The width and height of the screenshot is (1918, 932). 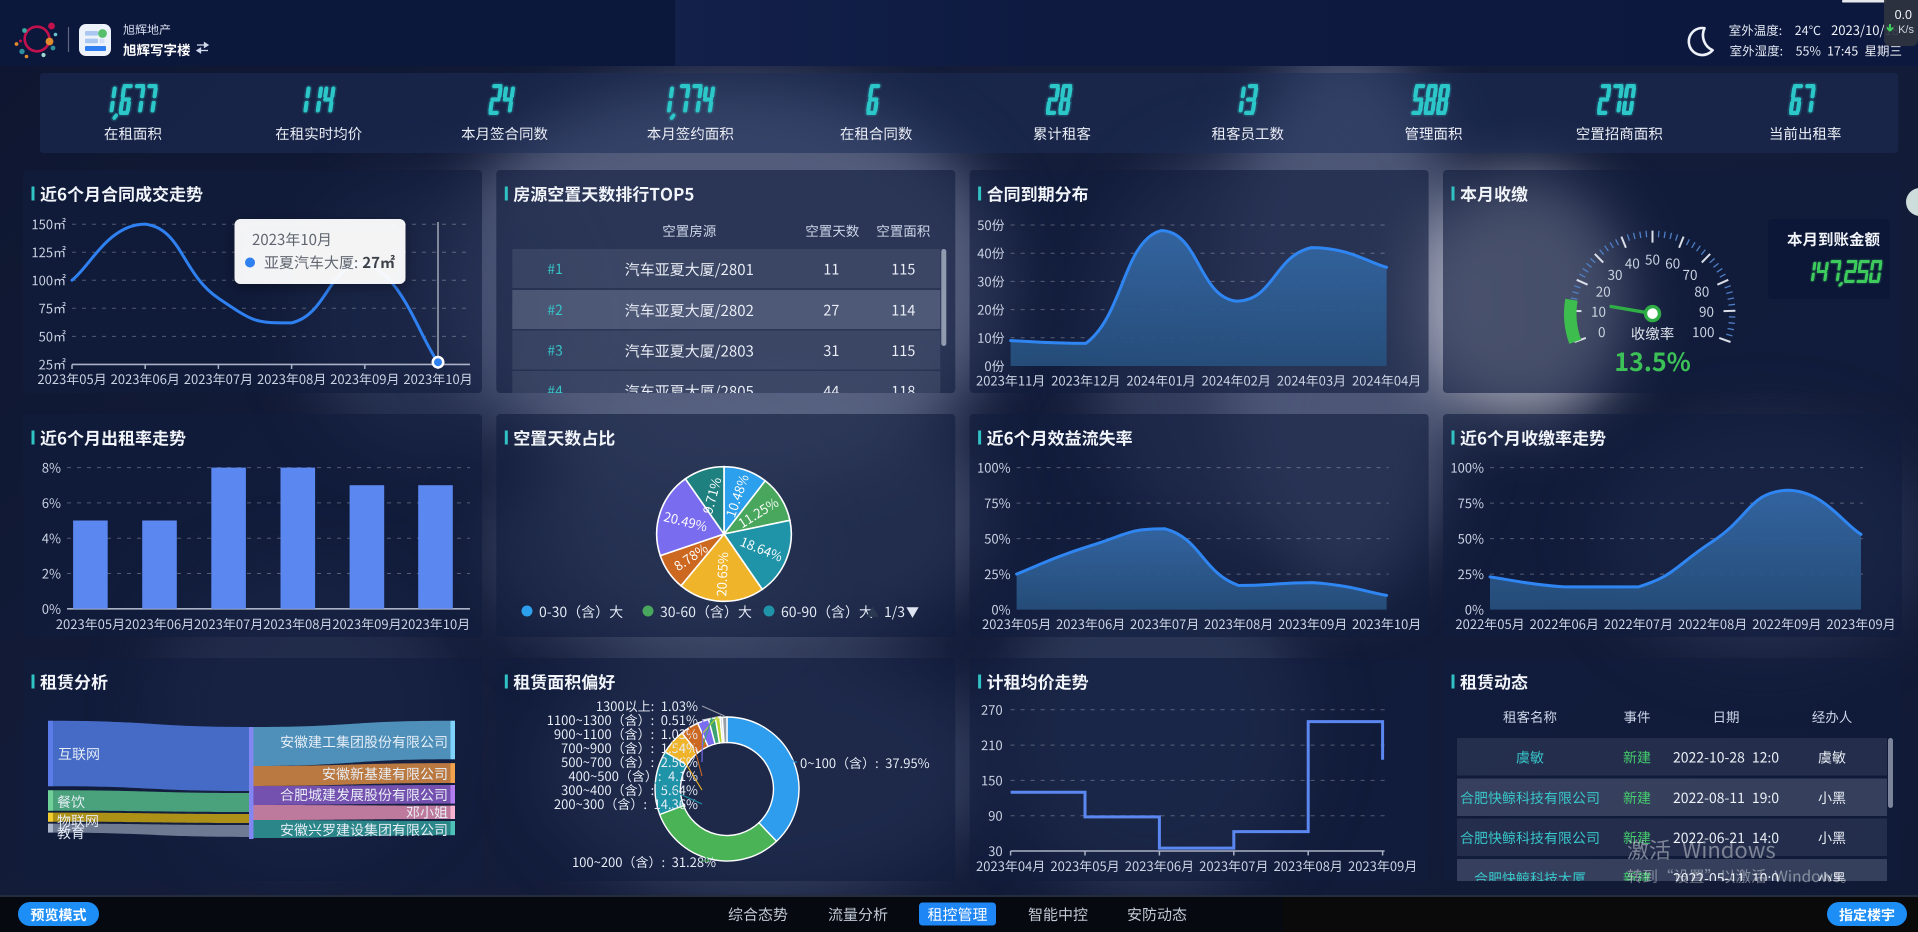 I want to click on svg-text: 0.0, so click(x=1903, y=15).